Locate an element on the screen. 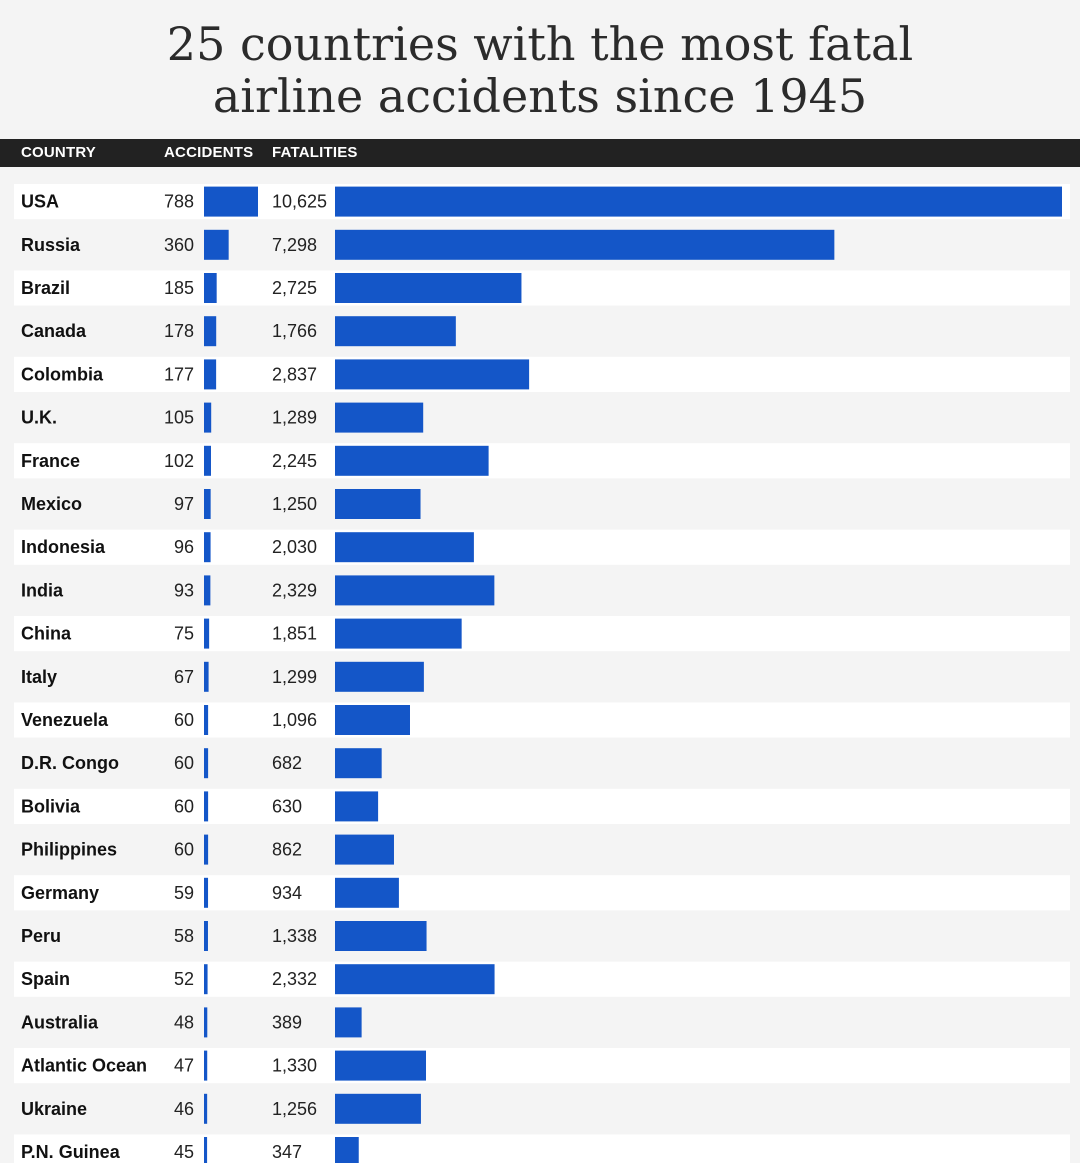  table-row: France 102 2,245 is located at coordinates (542, 461).